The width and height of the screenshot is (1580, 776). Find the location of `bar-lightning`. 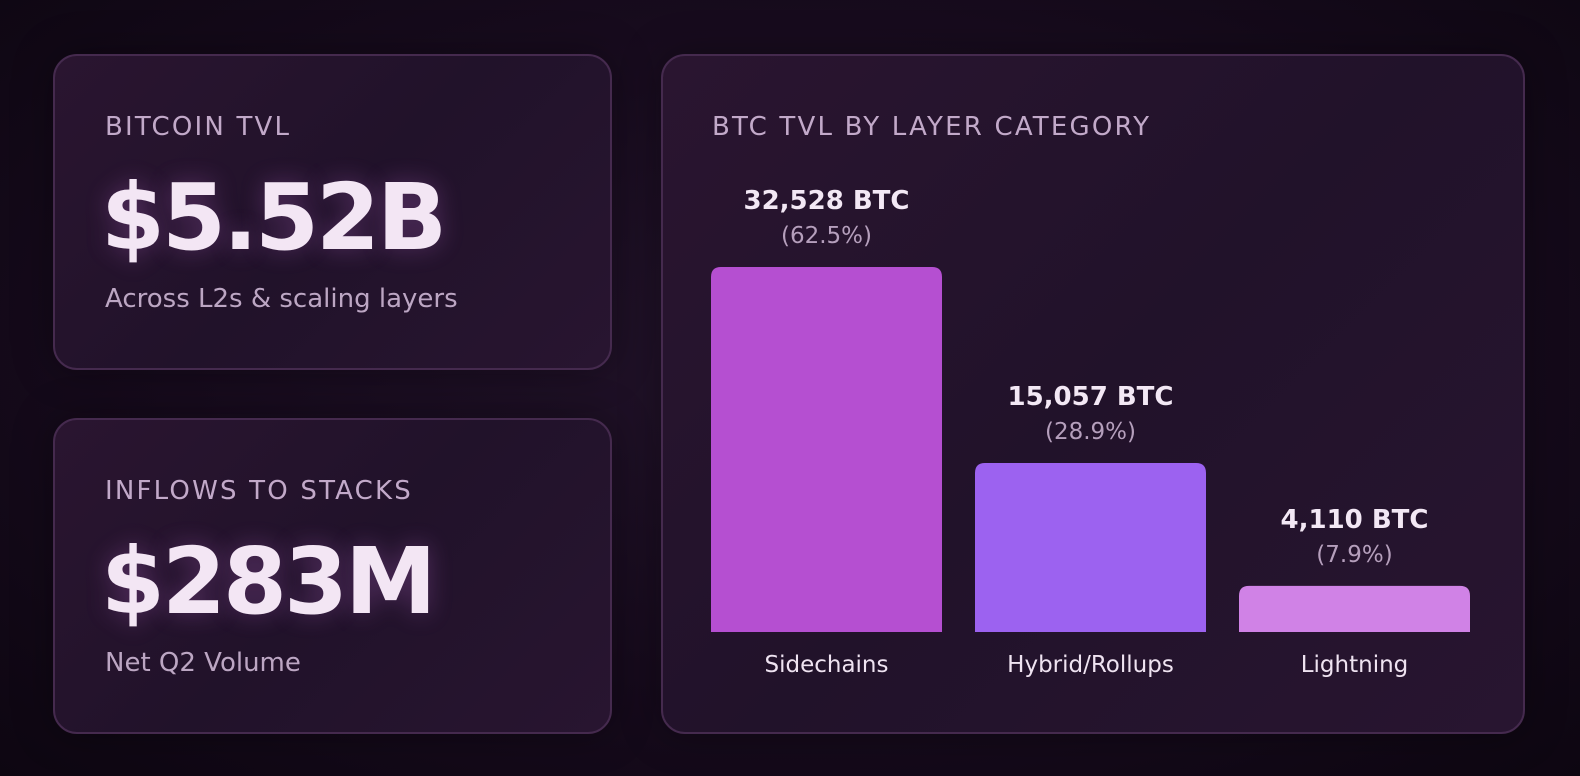

bar-lightning is located at coordinates (1354, 608).